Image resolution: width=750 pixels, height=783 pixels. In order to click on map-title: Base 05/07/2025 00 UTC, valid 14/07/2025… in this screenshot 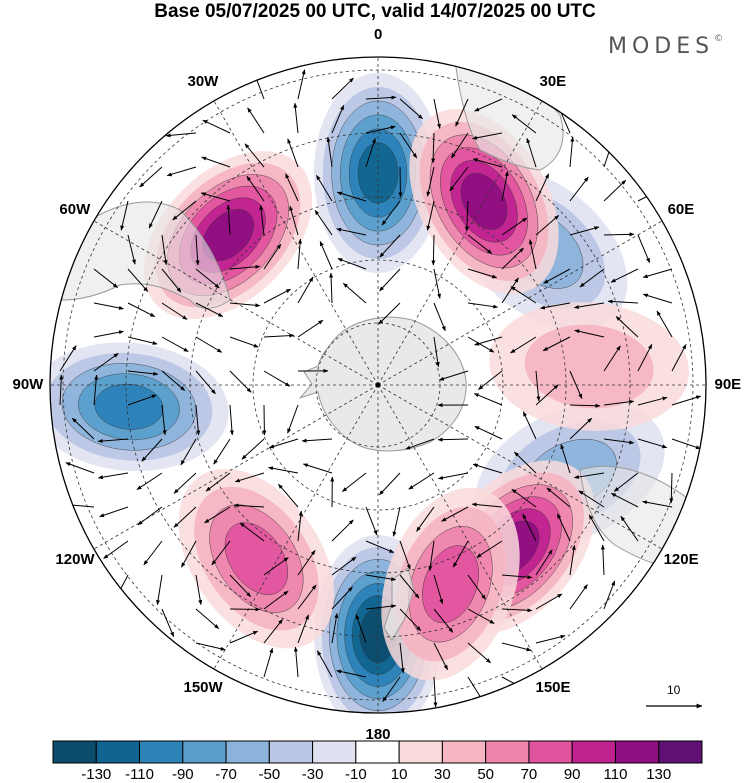, I will do `click(375, 11)`.